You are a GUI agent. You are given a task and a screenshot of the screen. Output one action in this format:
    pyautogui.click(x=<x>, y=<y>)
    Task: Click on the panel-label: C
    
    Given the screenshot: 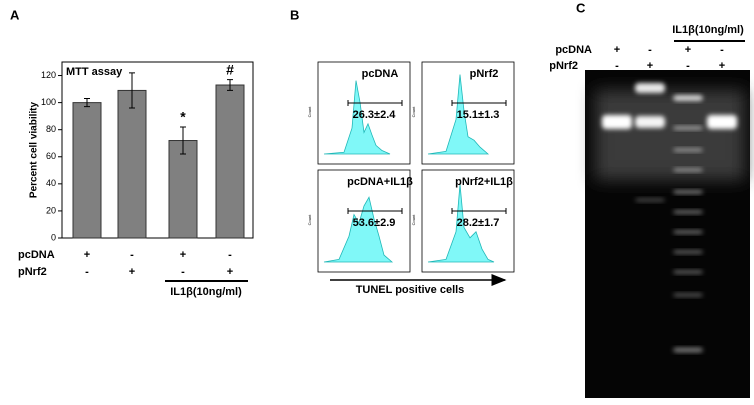 What is the action you would take?
    pyautogui.click(x=581, y=7)
    